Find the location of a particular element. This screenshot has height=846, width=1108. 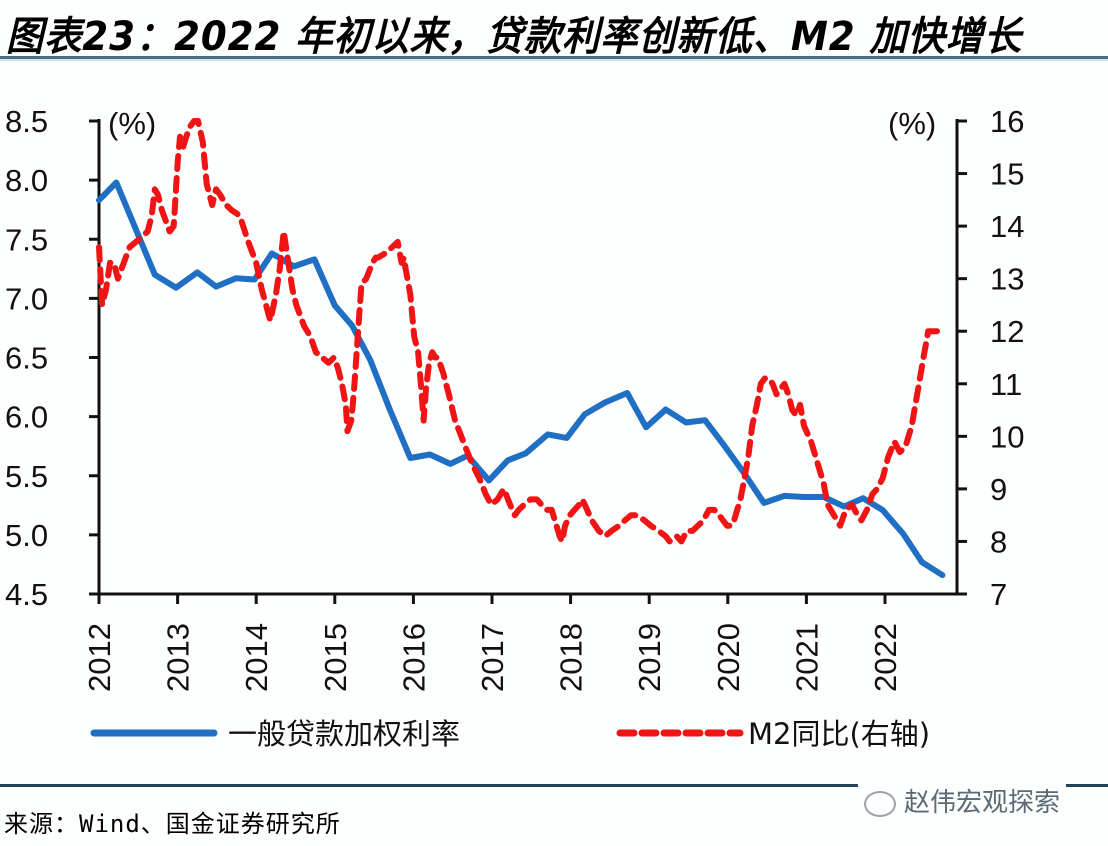

left-tick-label: 8.5 is located at coordinates (26, 121).